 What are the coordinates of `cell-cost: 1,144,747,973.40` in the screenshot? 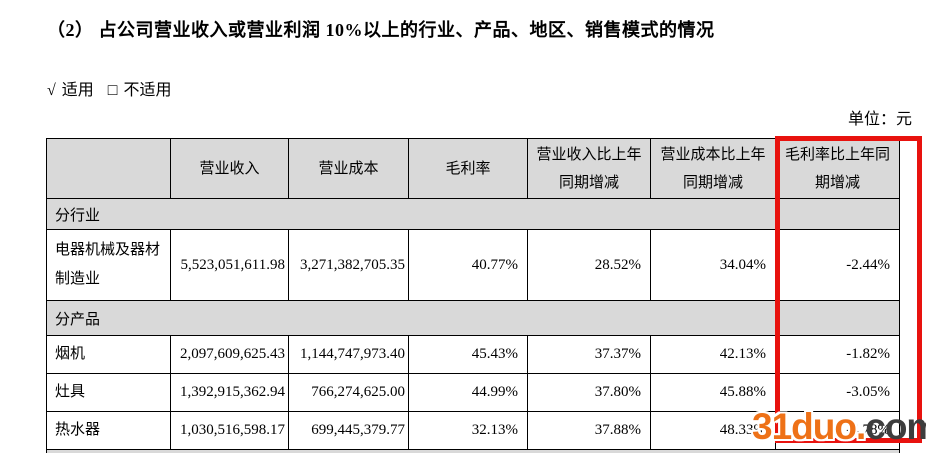 It's located at (348, 354).